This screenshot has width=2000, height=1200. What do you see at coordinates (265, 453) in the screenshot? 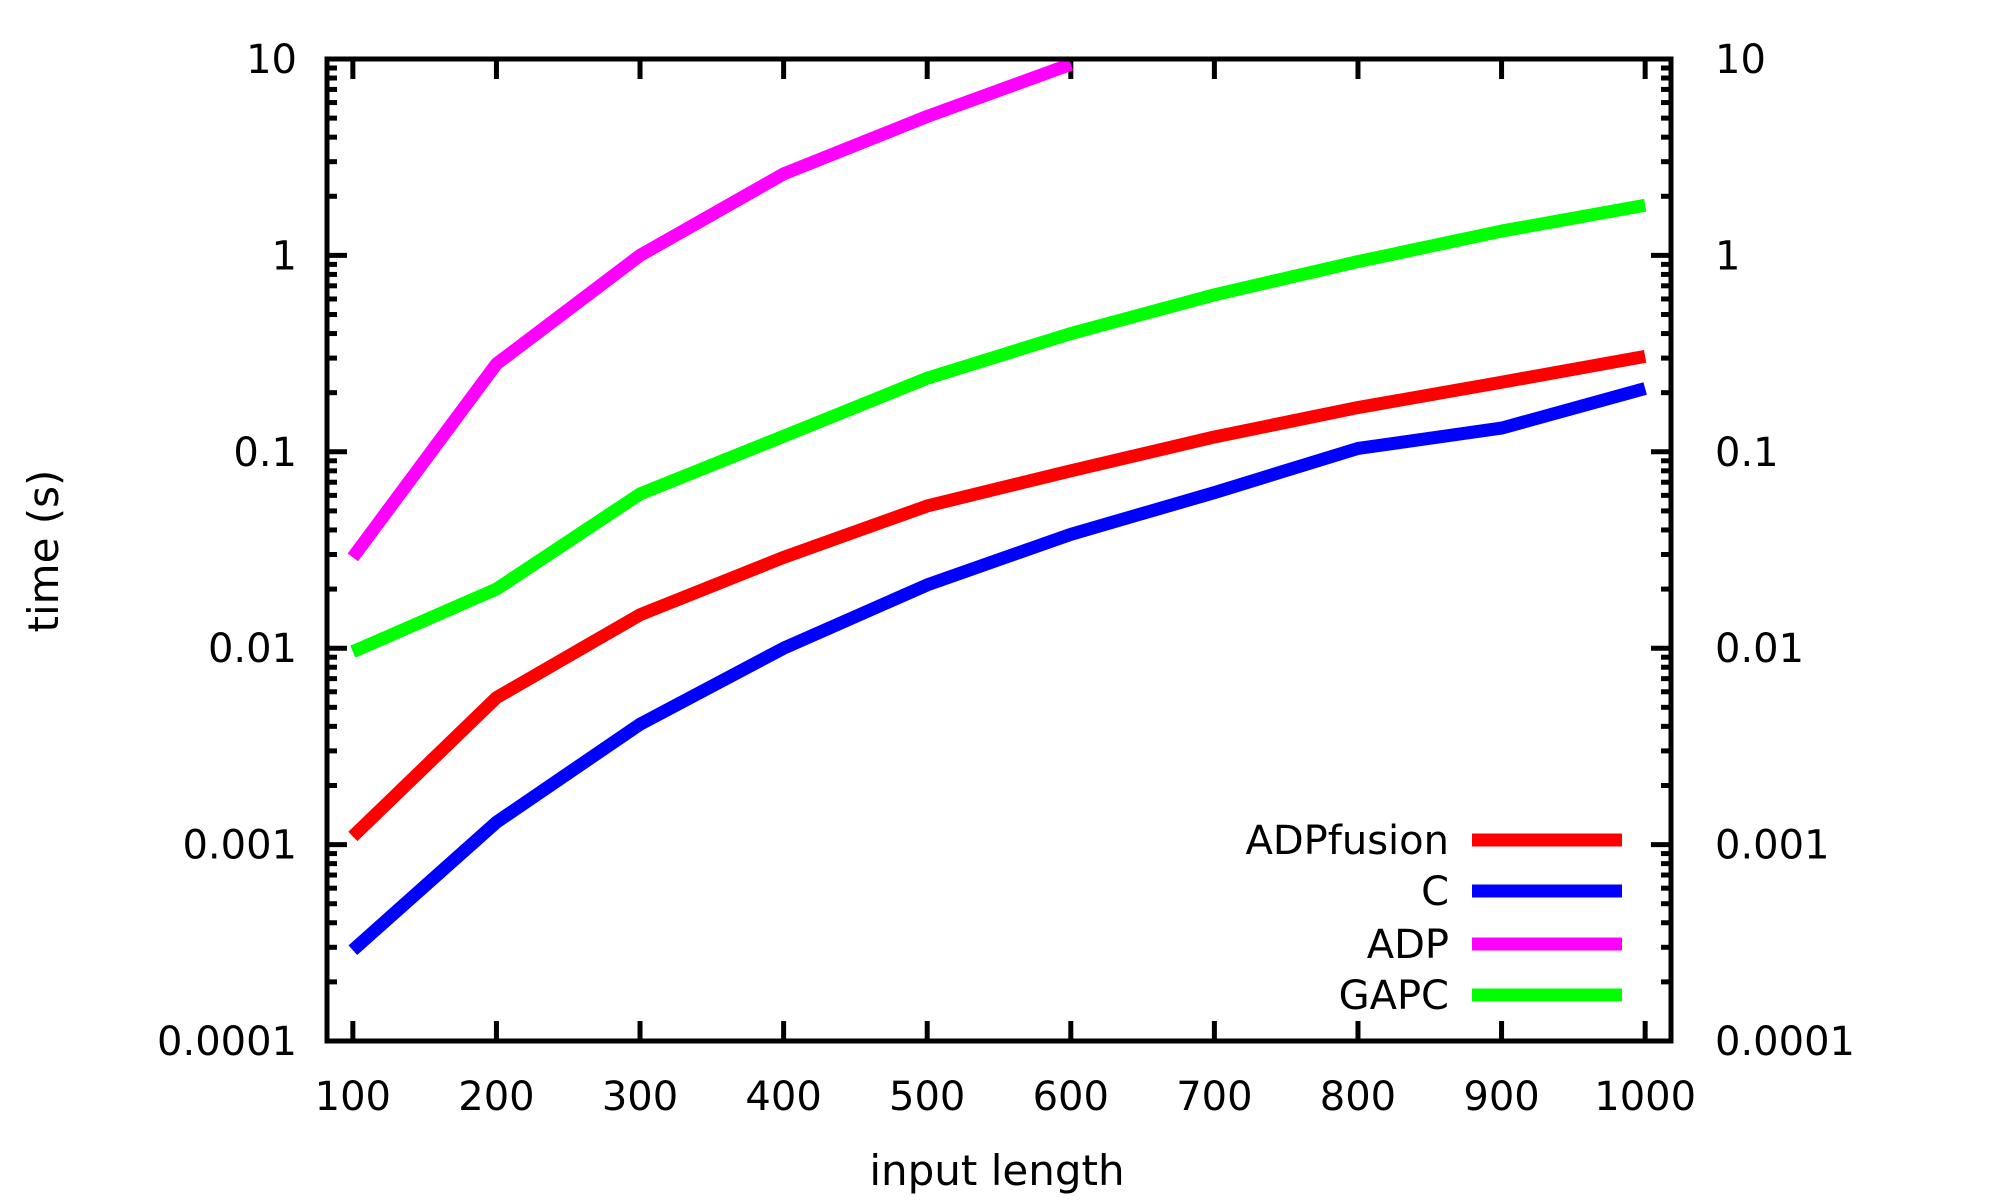
I see `y-tick-label: 0.1` at bounding box center [265, 453].